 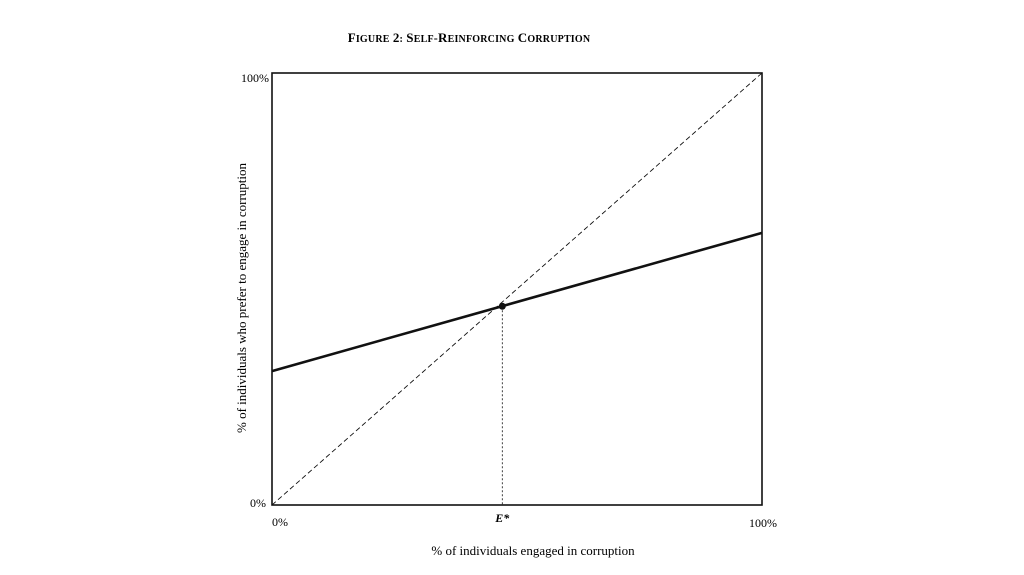 What do you see at coordinates (280, 522) in the screenshot?
I see `x-tick-label: 0%` at bounding box center [280, 522].